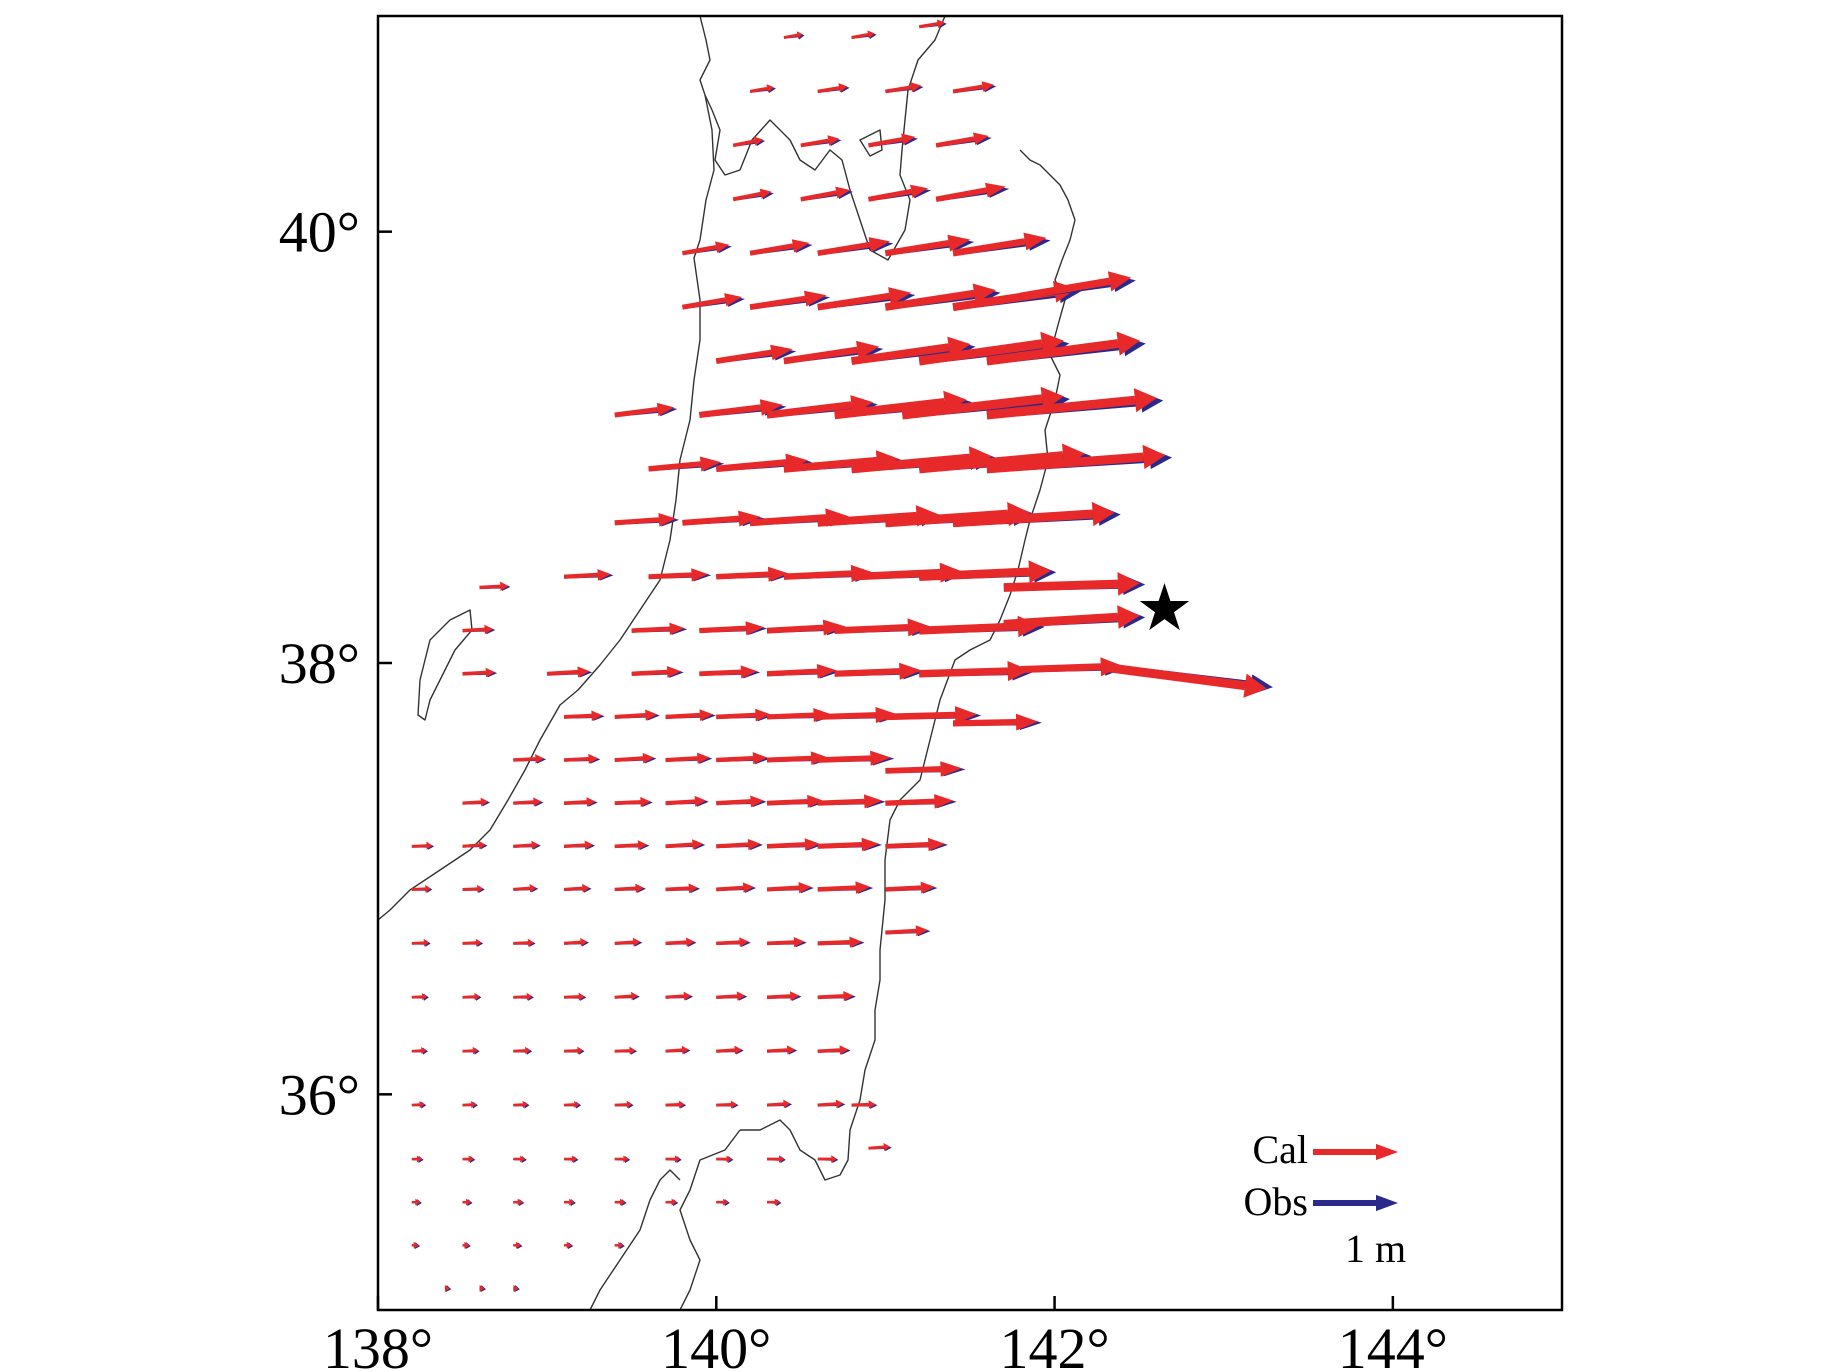 The image size is (1843, 1372). I want to click on y-axis: 36° 38° 40°, so click(335, 663).